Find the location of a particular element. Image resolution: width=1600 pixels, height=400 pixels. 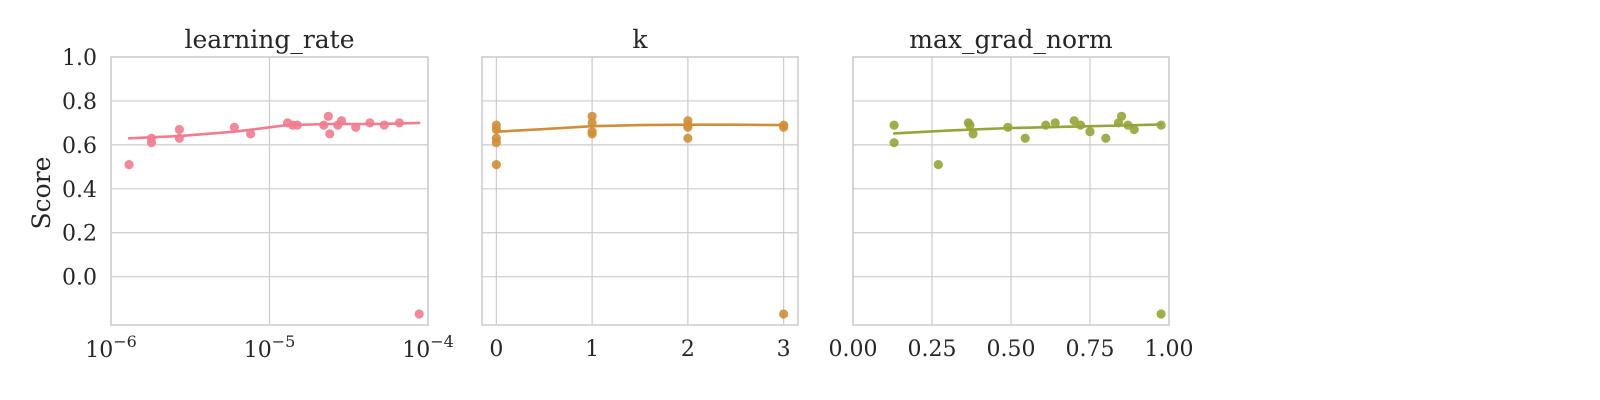

x-tick-label: 10⁻⁴ is located at coordinates (428, 347).